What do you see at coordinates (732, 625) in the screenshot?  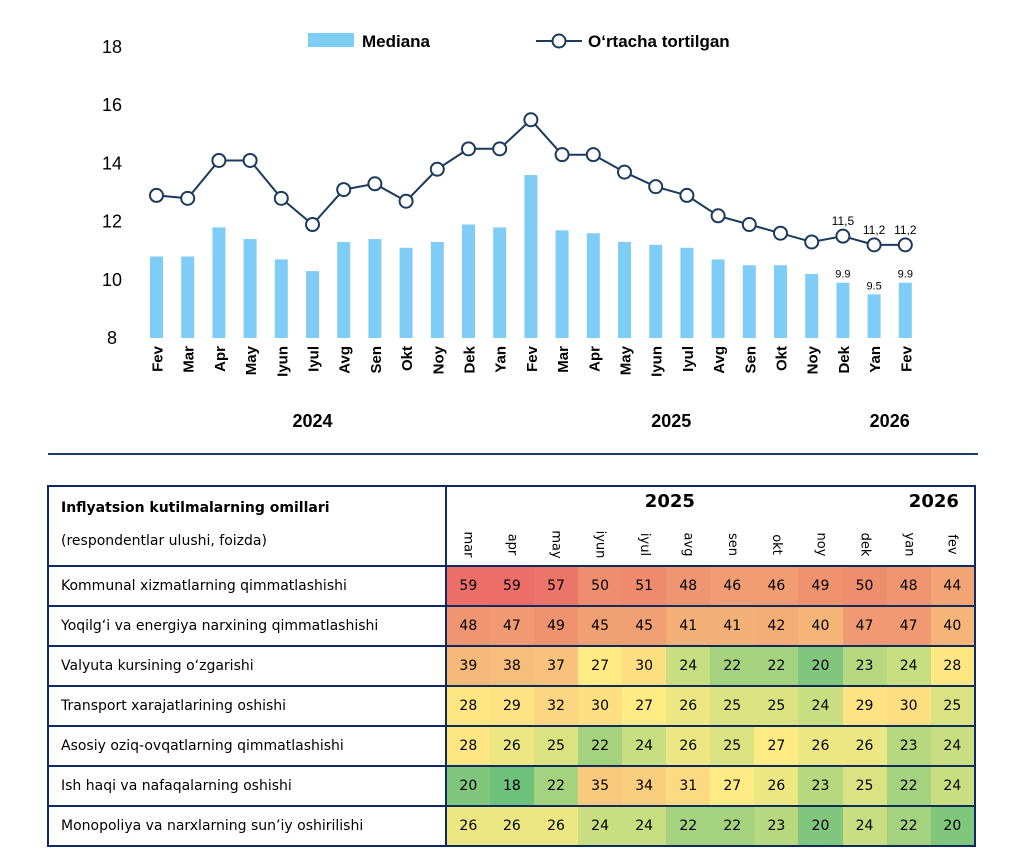 I see `heatmap-cell: 41` at bounding box center [732, 625].